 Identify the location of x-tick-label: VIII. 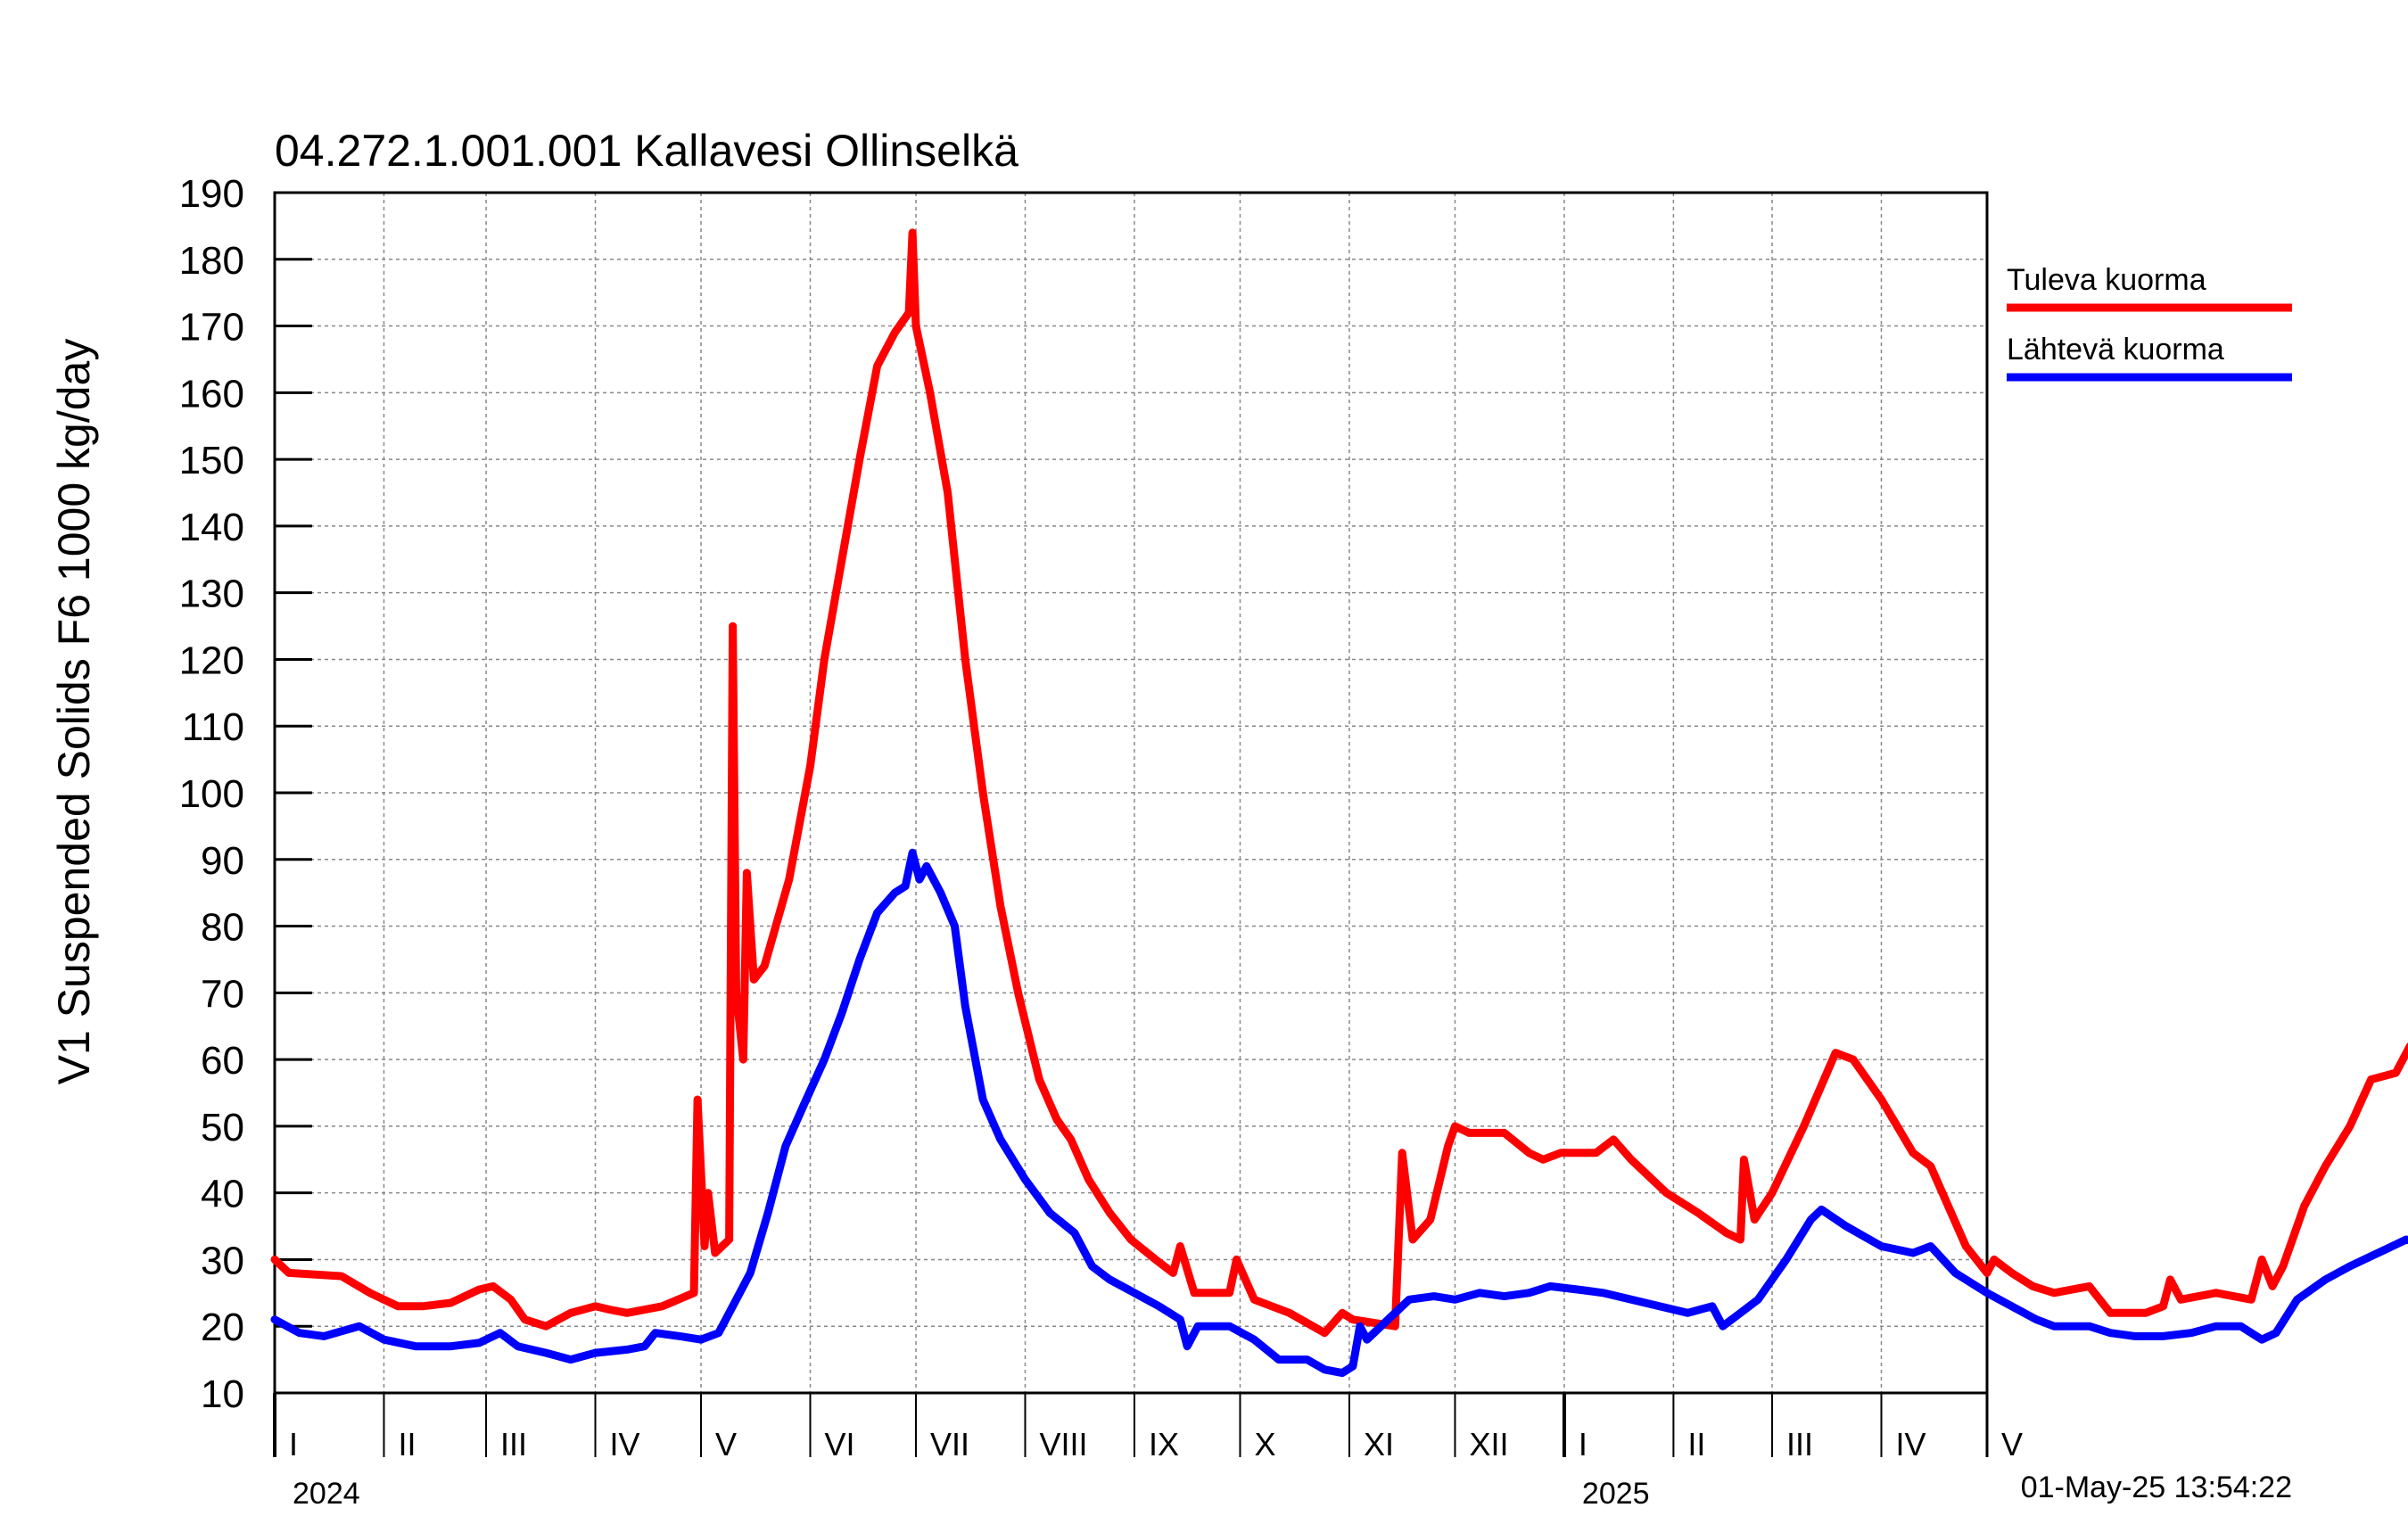
(1063, 1444).